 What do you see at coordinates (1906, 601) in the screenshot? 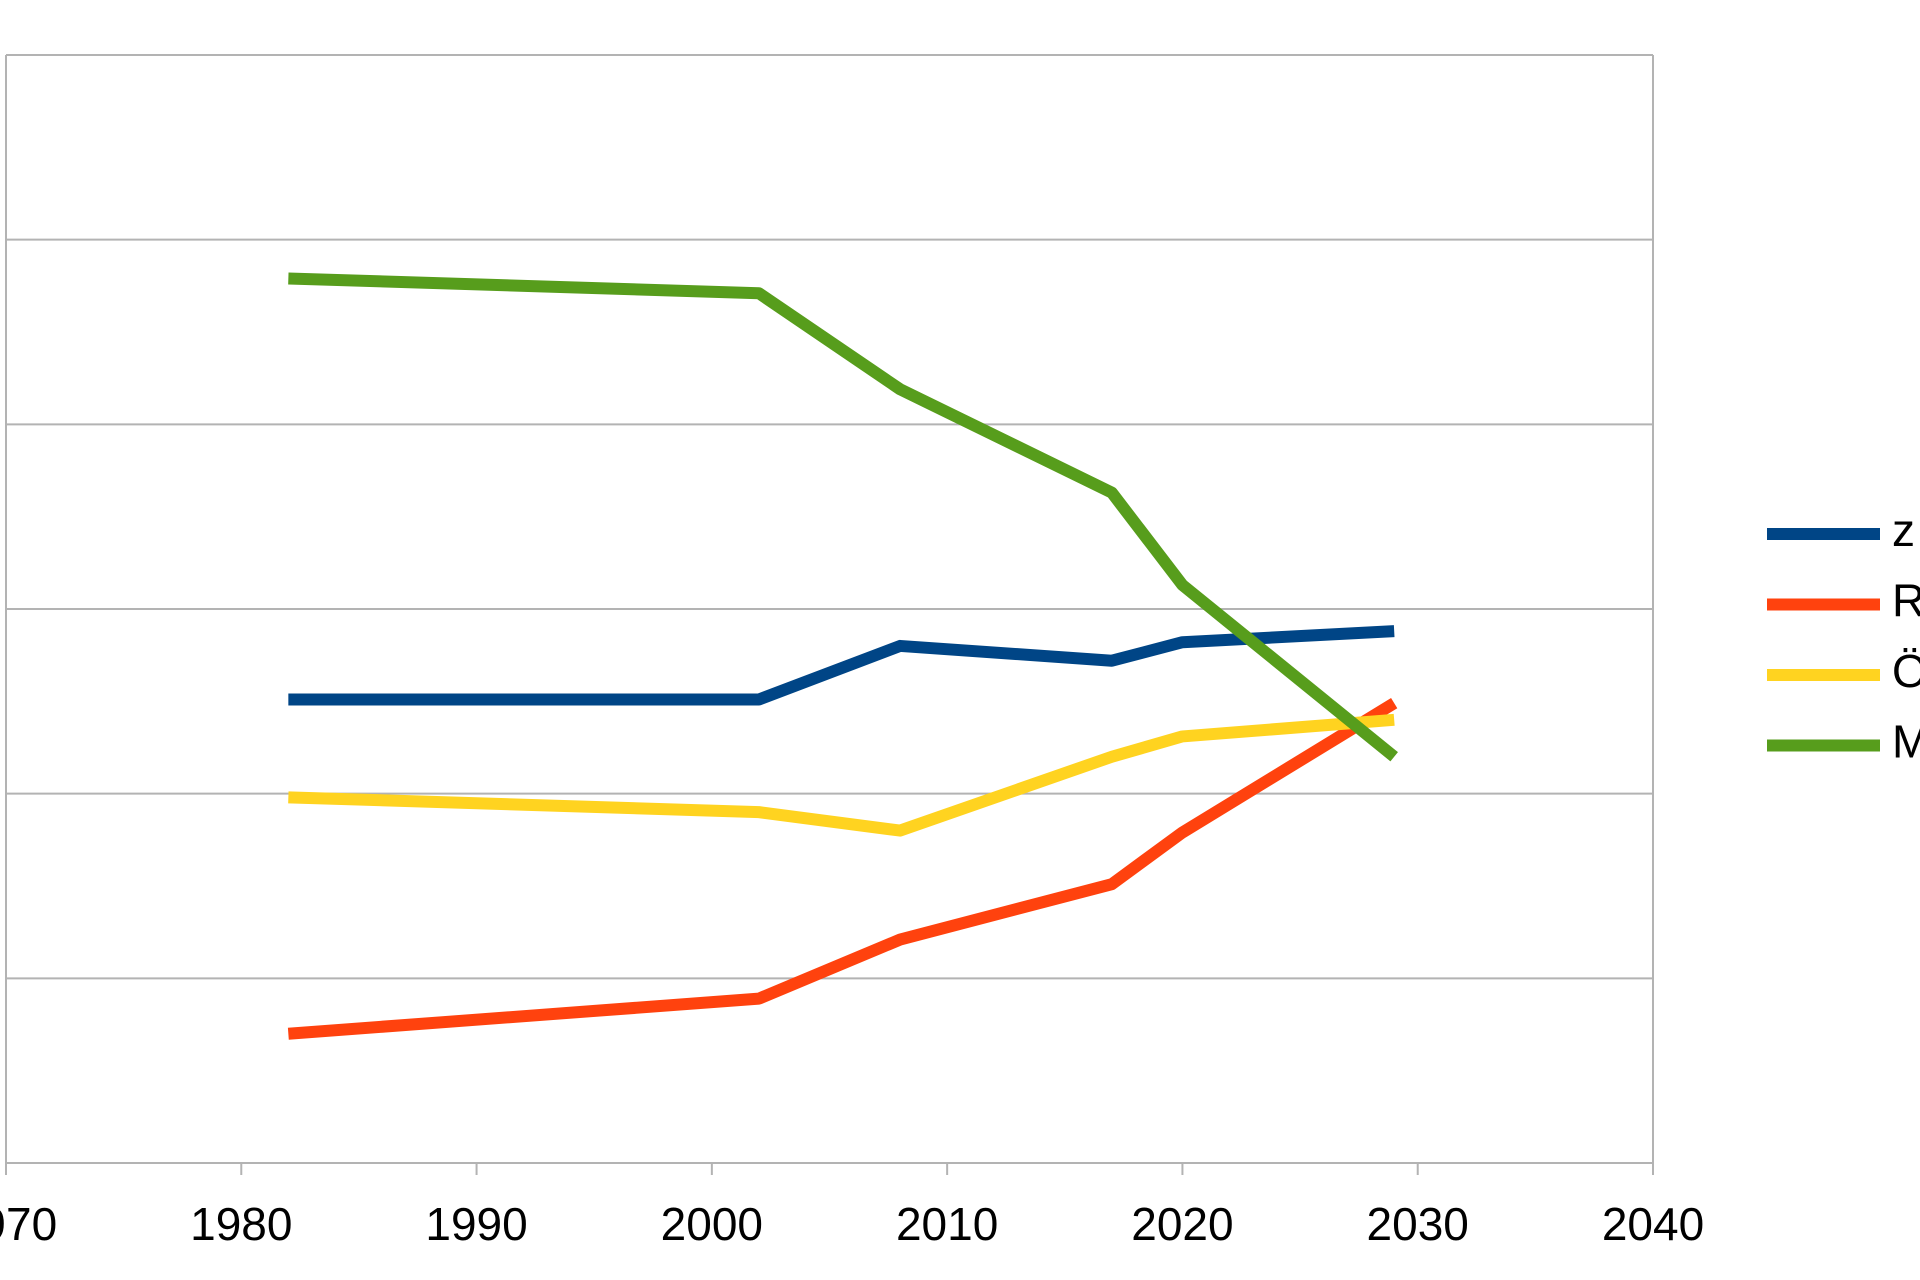
I see `legend-label: R` at bounding box center [1906, 601].